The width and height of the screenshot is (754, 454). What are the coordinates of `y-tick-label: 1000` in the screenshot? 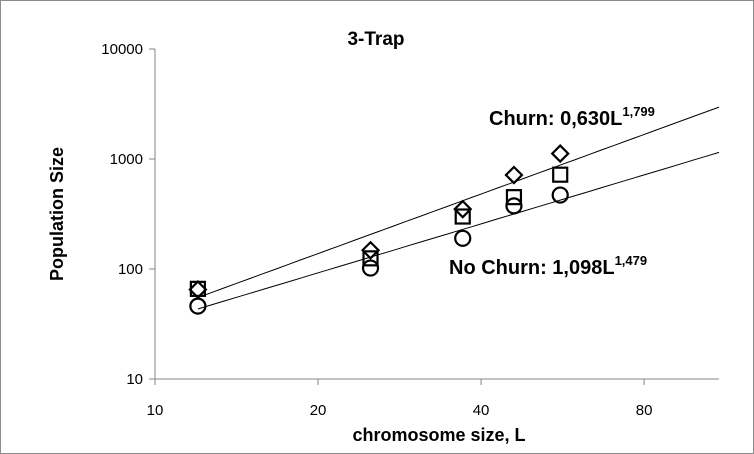 It's located at (126, 159).